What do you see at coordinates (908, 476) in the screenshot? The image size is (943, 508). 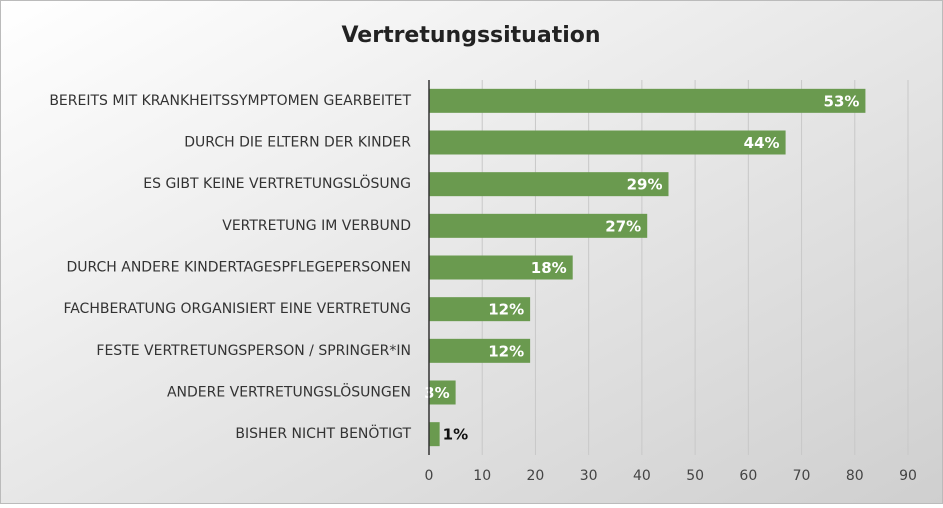 I see `x-tick-label: 90` at bounding box center [908, 476].